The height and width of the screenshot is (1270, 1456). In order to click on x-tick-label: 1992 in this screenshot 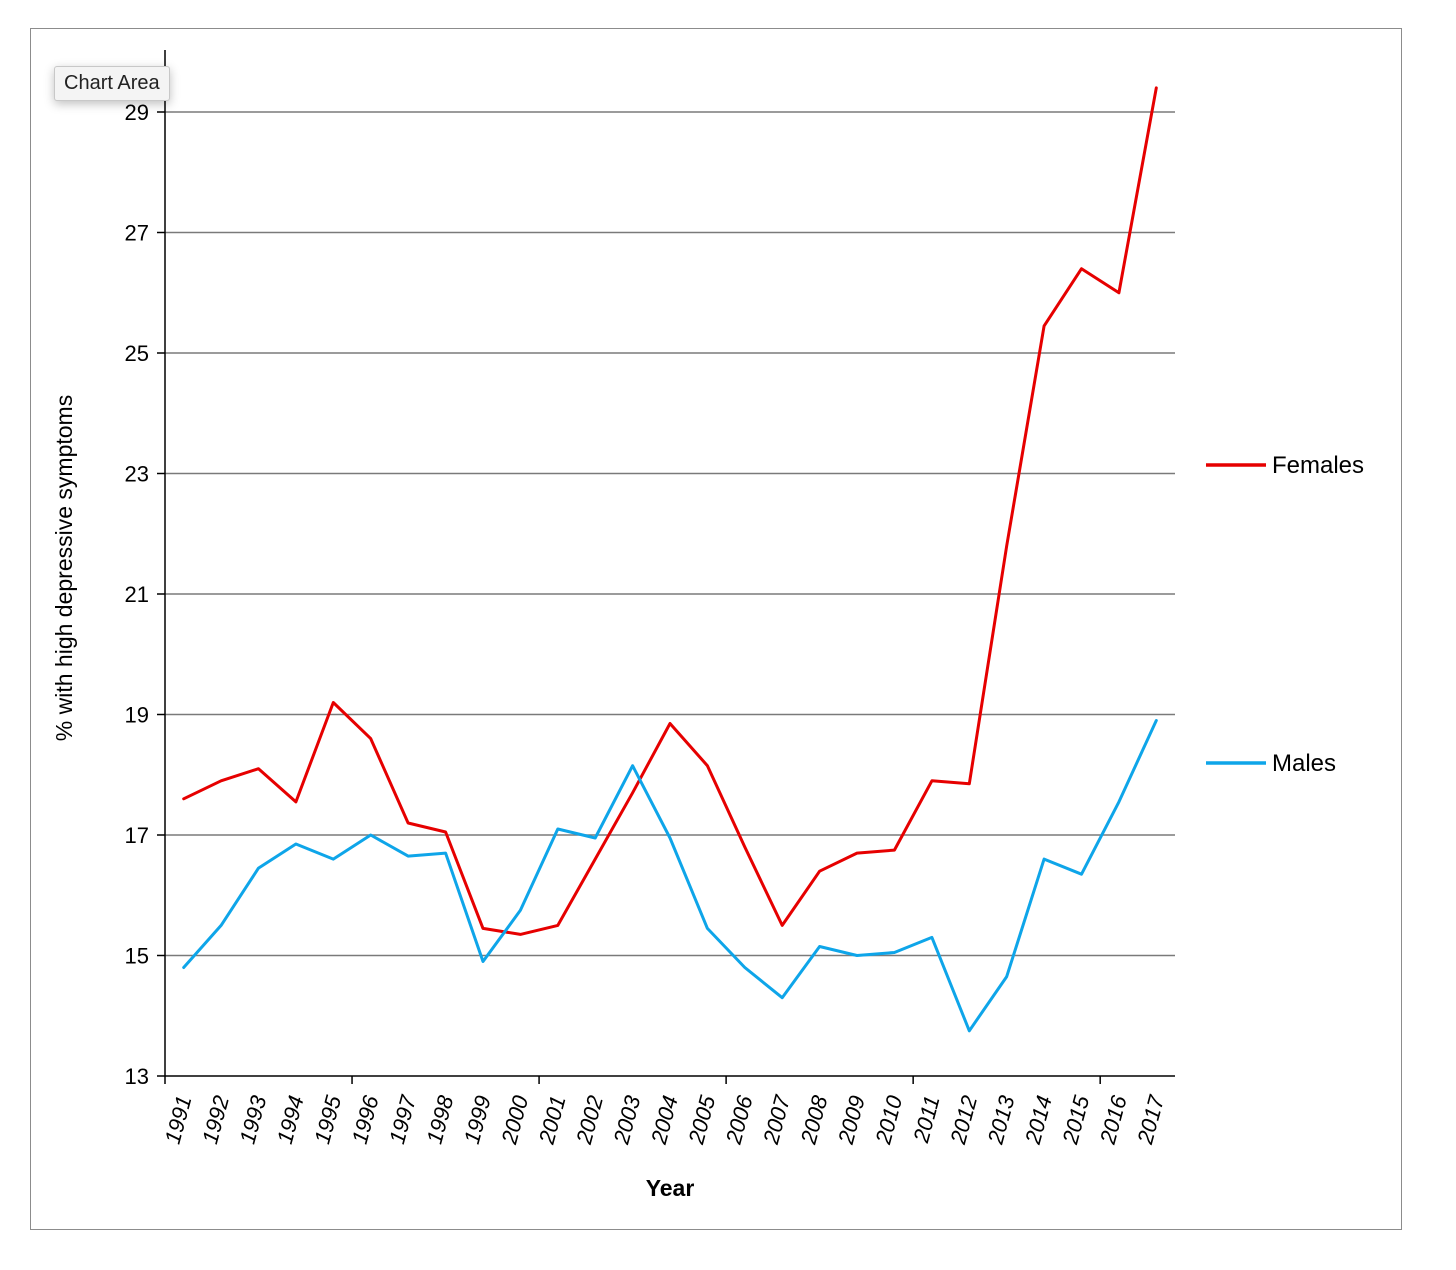, I will do `click(215, 1120)`.